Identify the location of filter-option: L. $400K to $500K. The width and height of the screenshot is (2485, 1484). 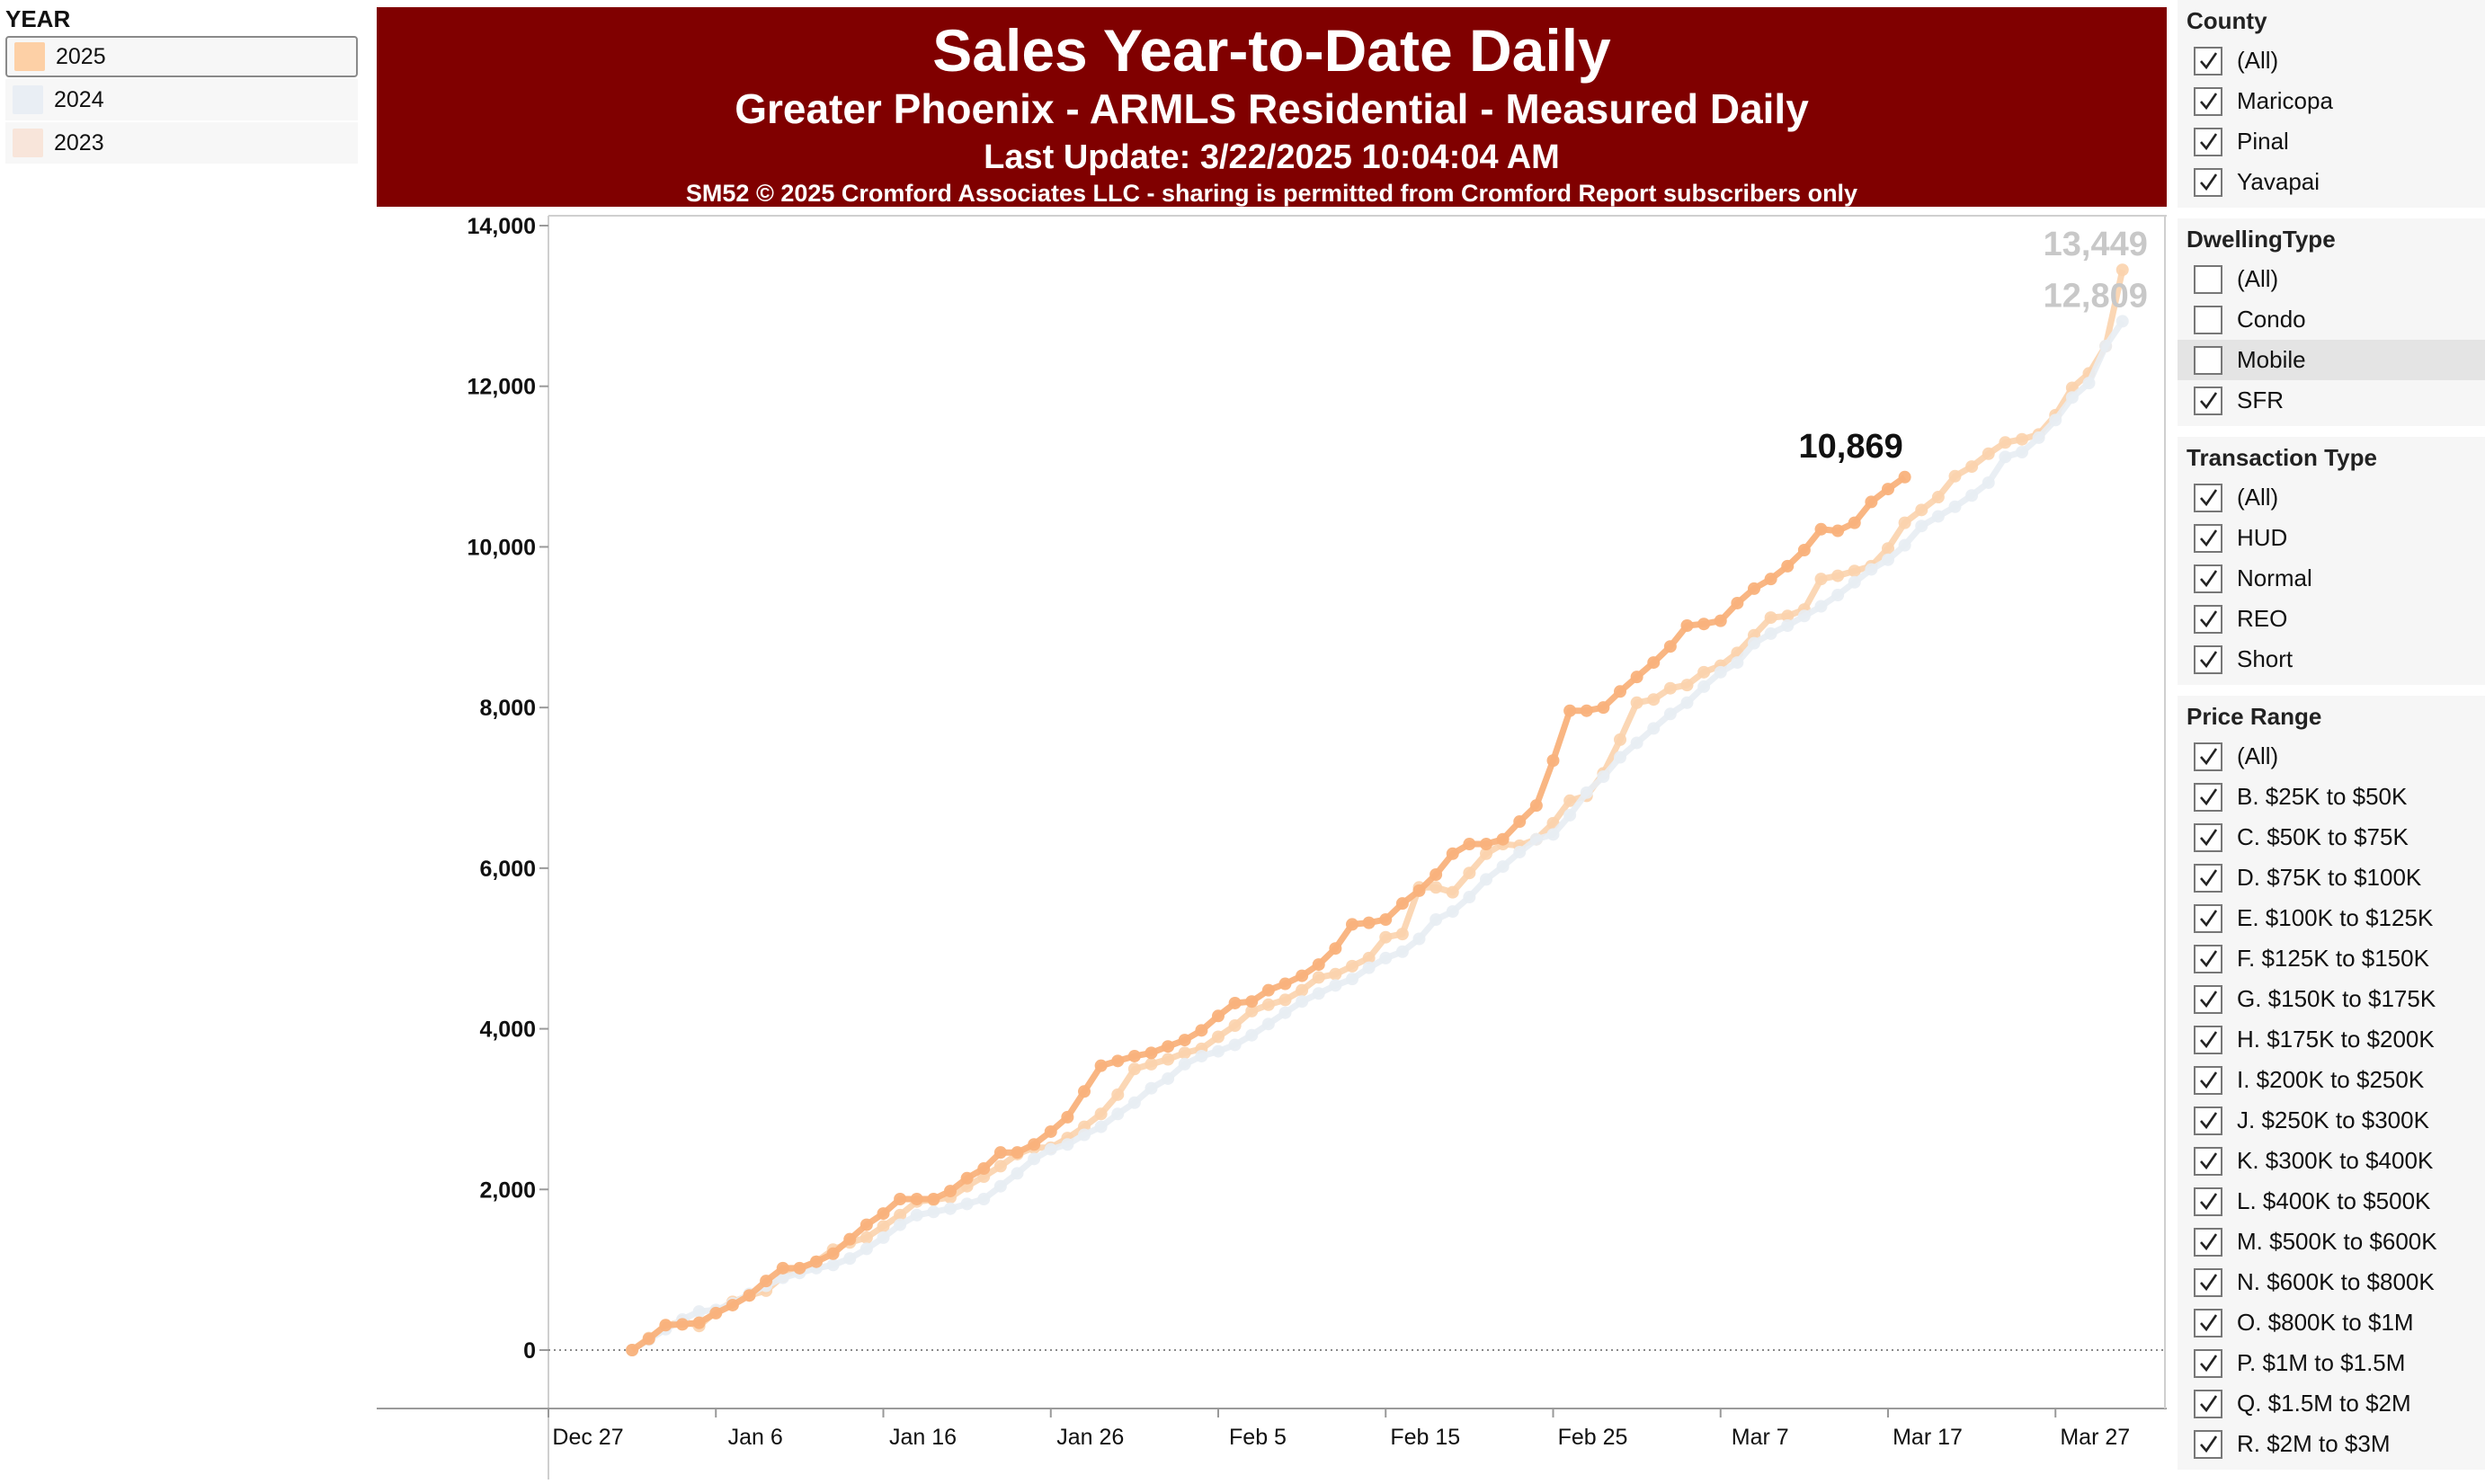
(2331, 1201).